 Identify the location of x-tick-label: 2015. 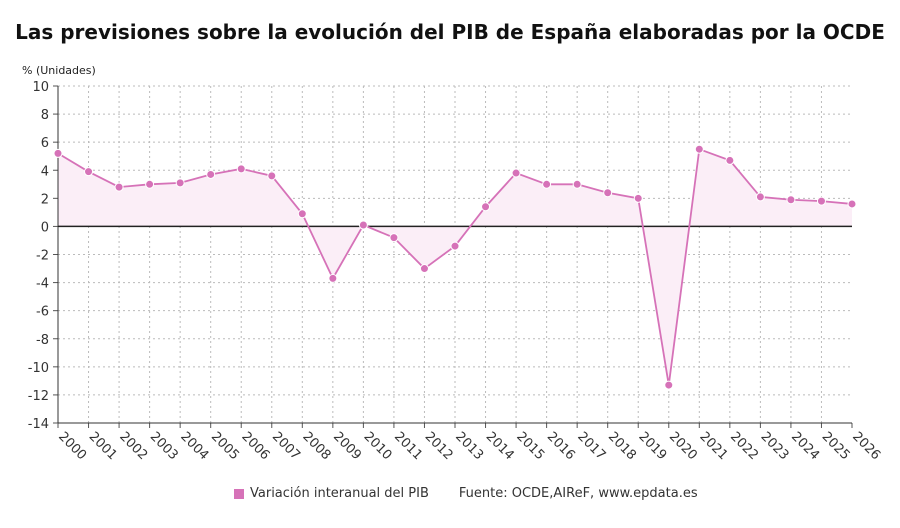
(530, 446).